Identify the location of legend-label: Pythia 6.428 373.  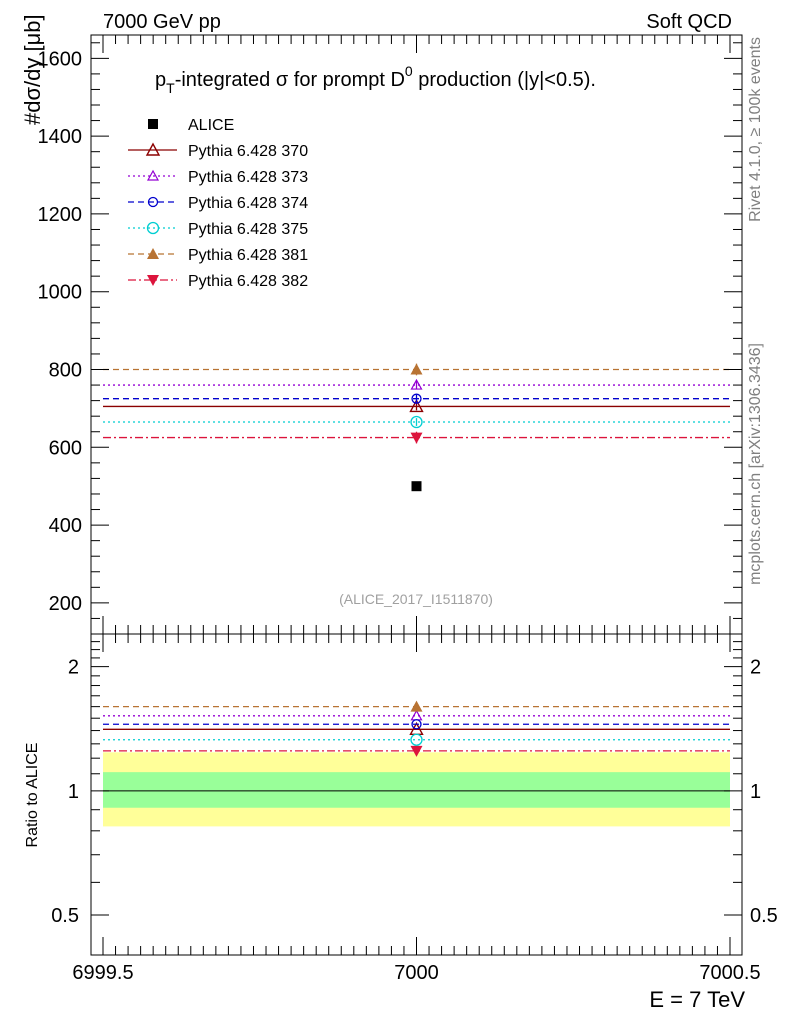
(248, 177).